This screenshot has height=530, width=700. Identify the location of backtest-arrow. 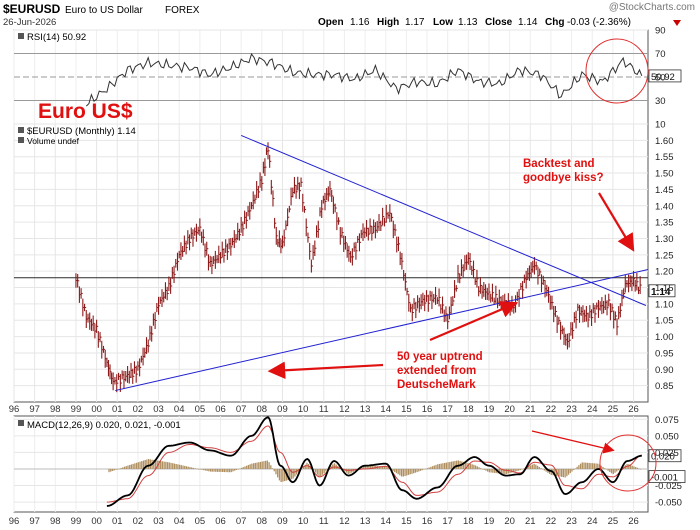
(616, 222).